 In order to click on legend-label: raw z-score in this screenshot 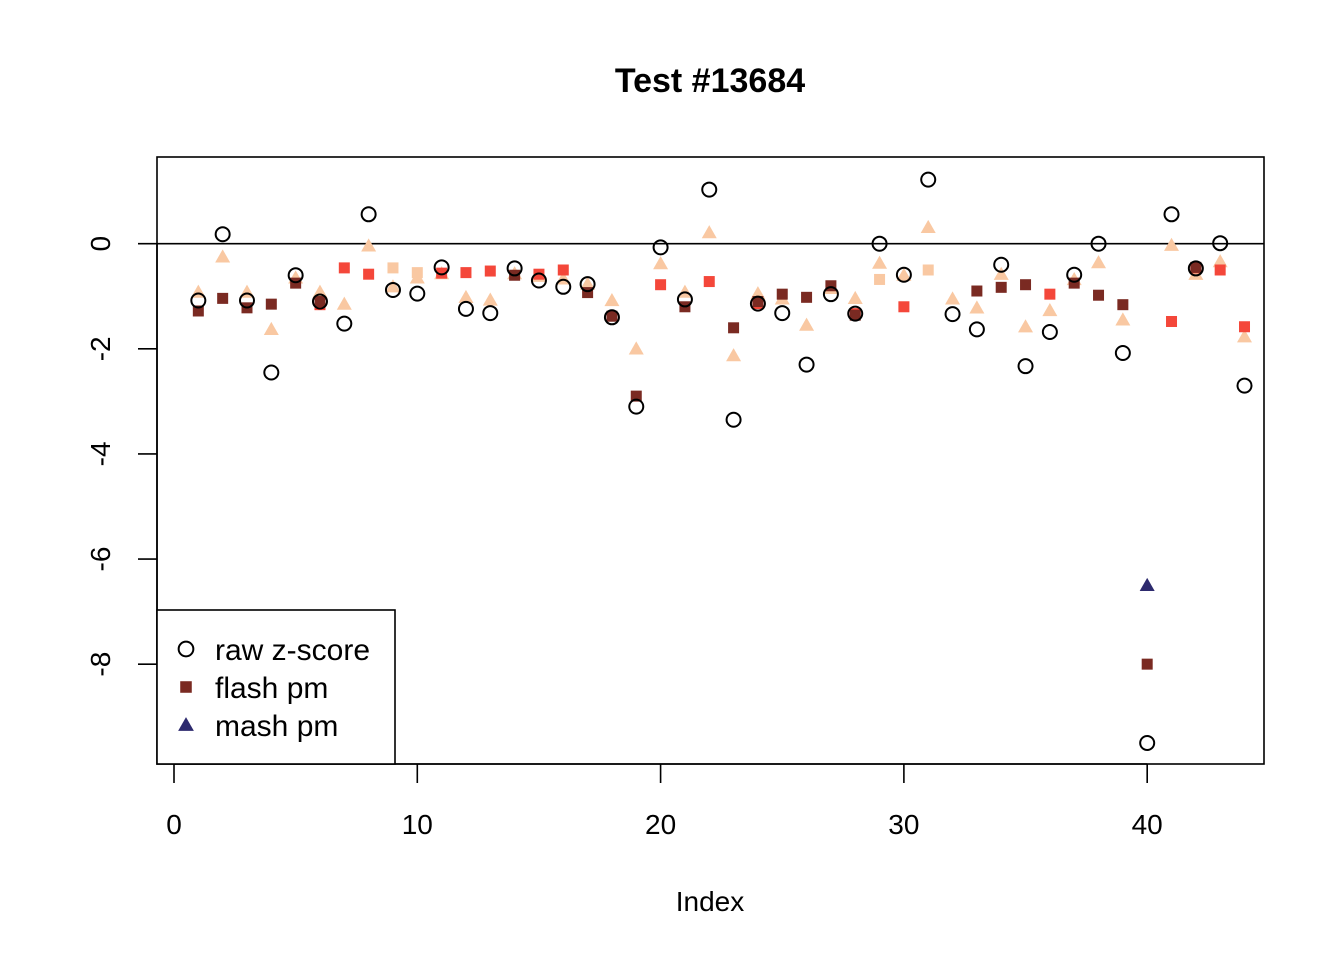, I will do `click(292, 650)`.